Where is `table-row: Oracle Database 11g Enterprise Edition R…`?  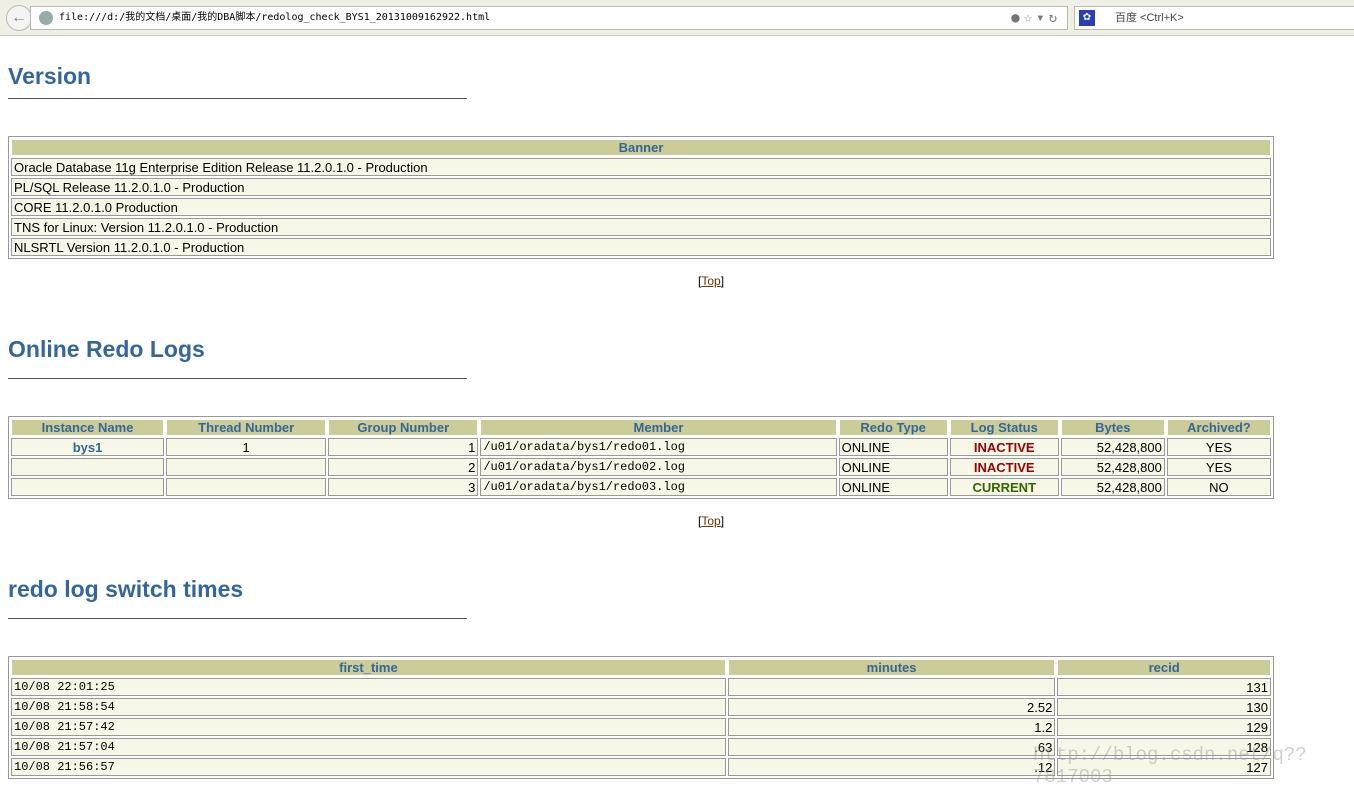
table-row: Oracle Database 11g Enterprise Edition R… is located at coordinates (641, 167).